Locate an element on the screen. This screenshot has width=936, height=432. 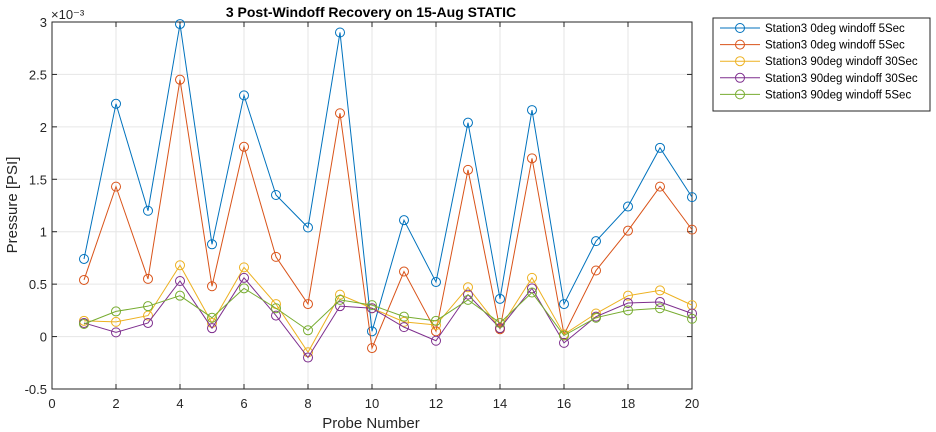
x-tick-label: 2 is located at coordinates (115, 403).